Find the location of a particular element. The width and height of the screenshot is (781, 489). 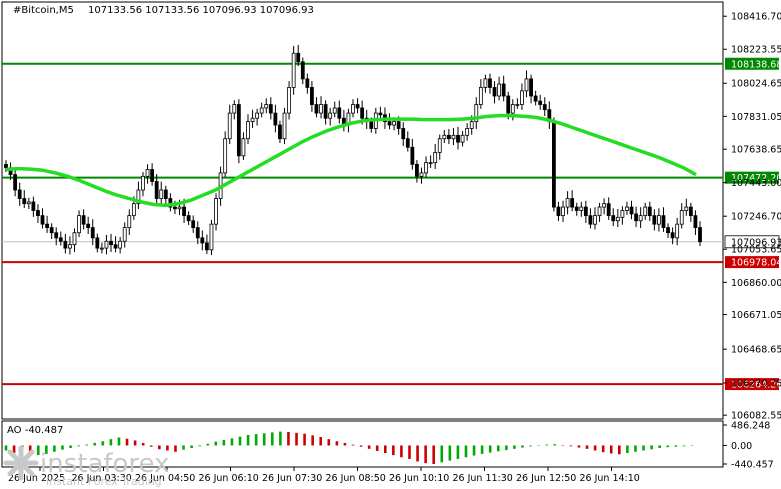

instaforex-logo-icon is located at coordinates (21, 463).